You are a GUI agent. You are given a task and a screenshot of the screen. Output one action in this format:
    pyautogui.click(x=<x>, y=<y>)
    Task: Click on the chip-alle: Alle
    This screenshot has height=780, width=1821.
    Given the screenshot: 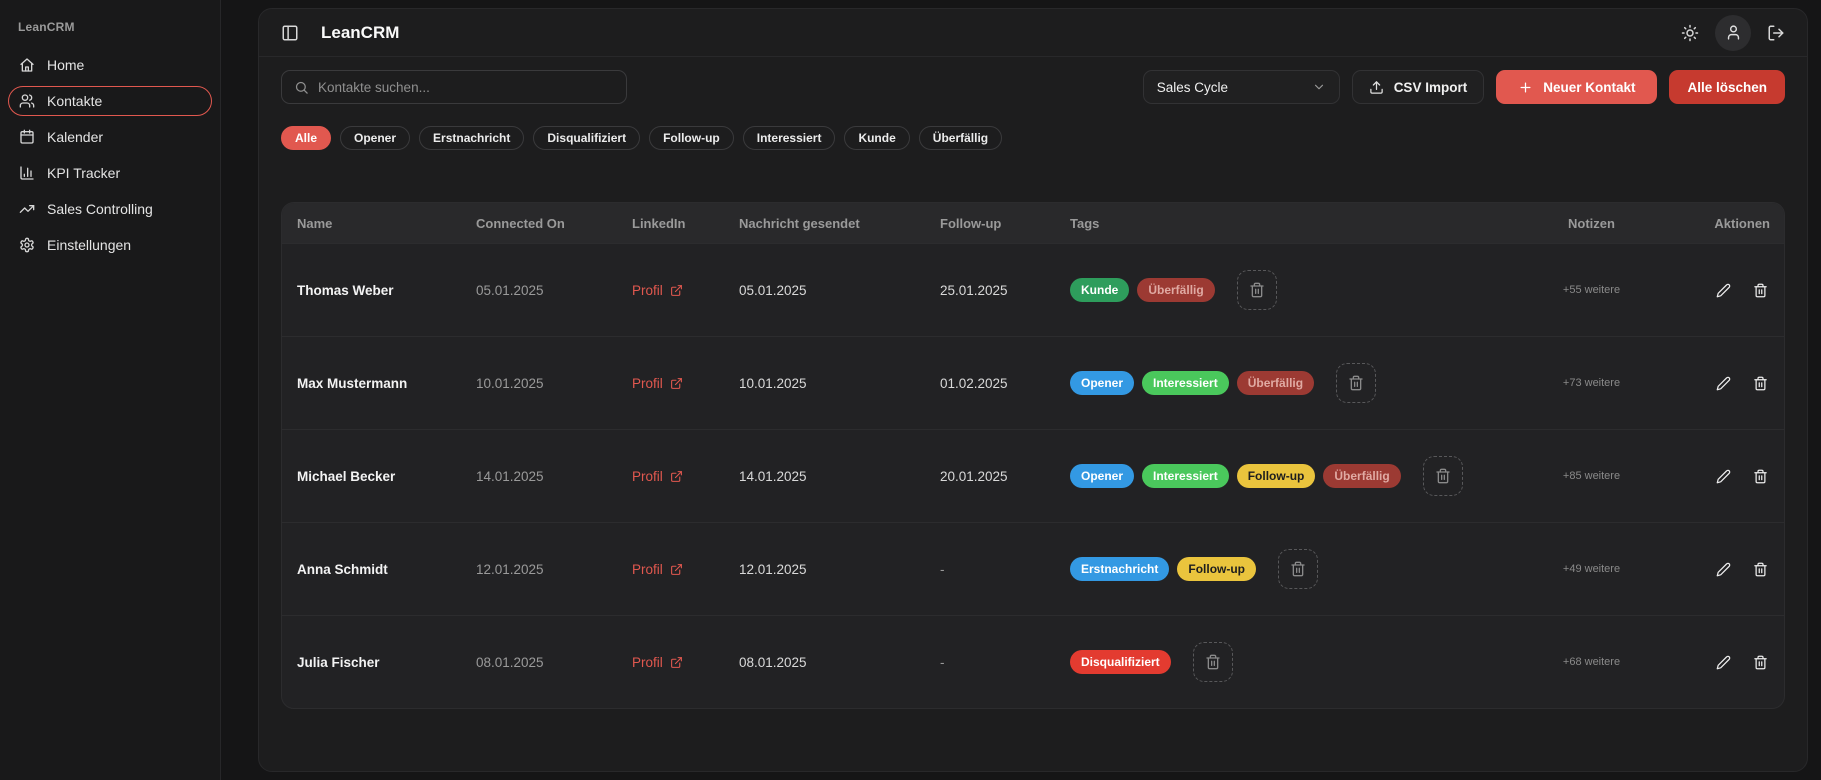 What is the action you would take?
    pyautogui.click(x=306, y=138)
    